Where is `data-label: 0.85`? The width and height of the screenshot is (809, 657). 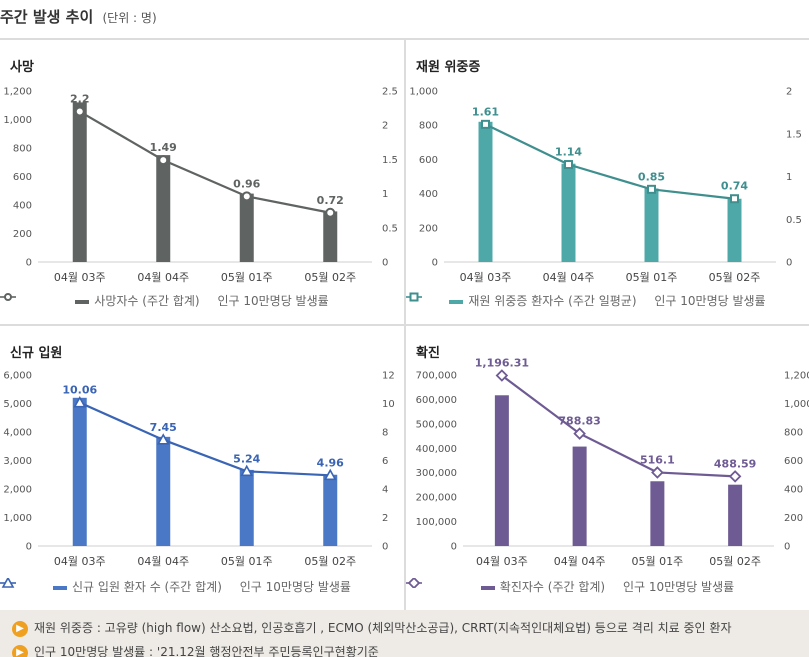
data-label: 0.85 is located at coordinates (651, 176).